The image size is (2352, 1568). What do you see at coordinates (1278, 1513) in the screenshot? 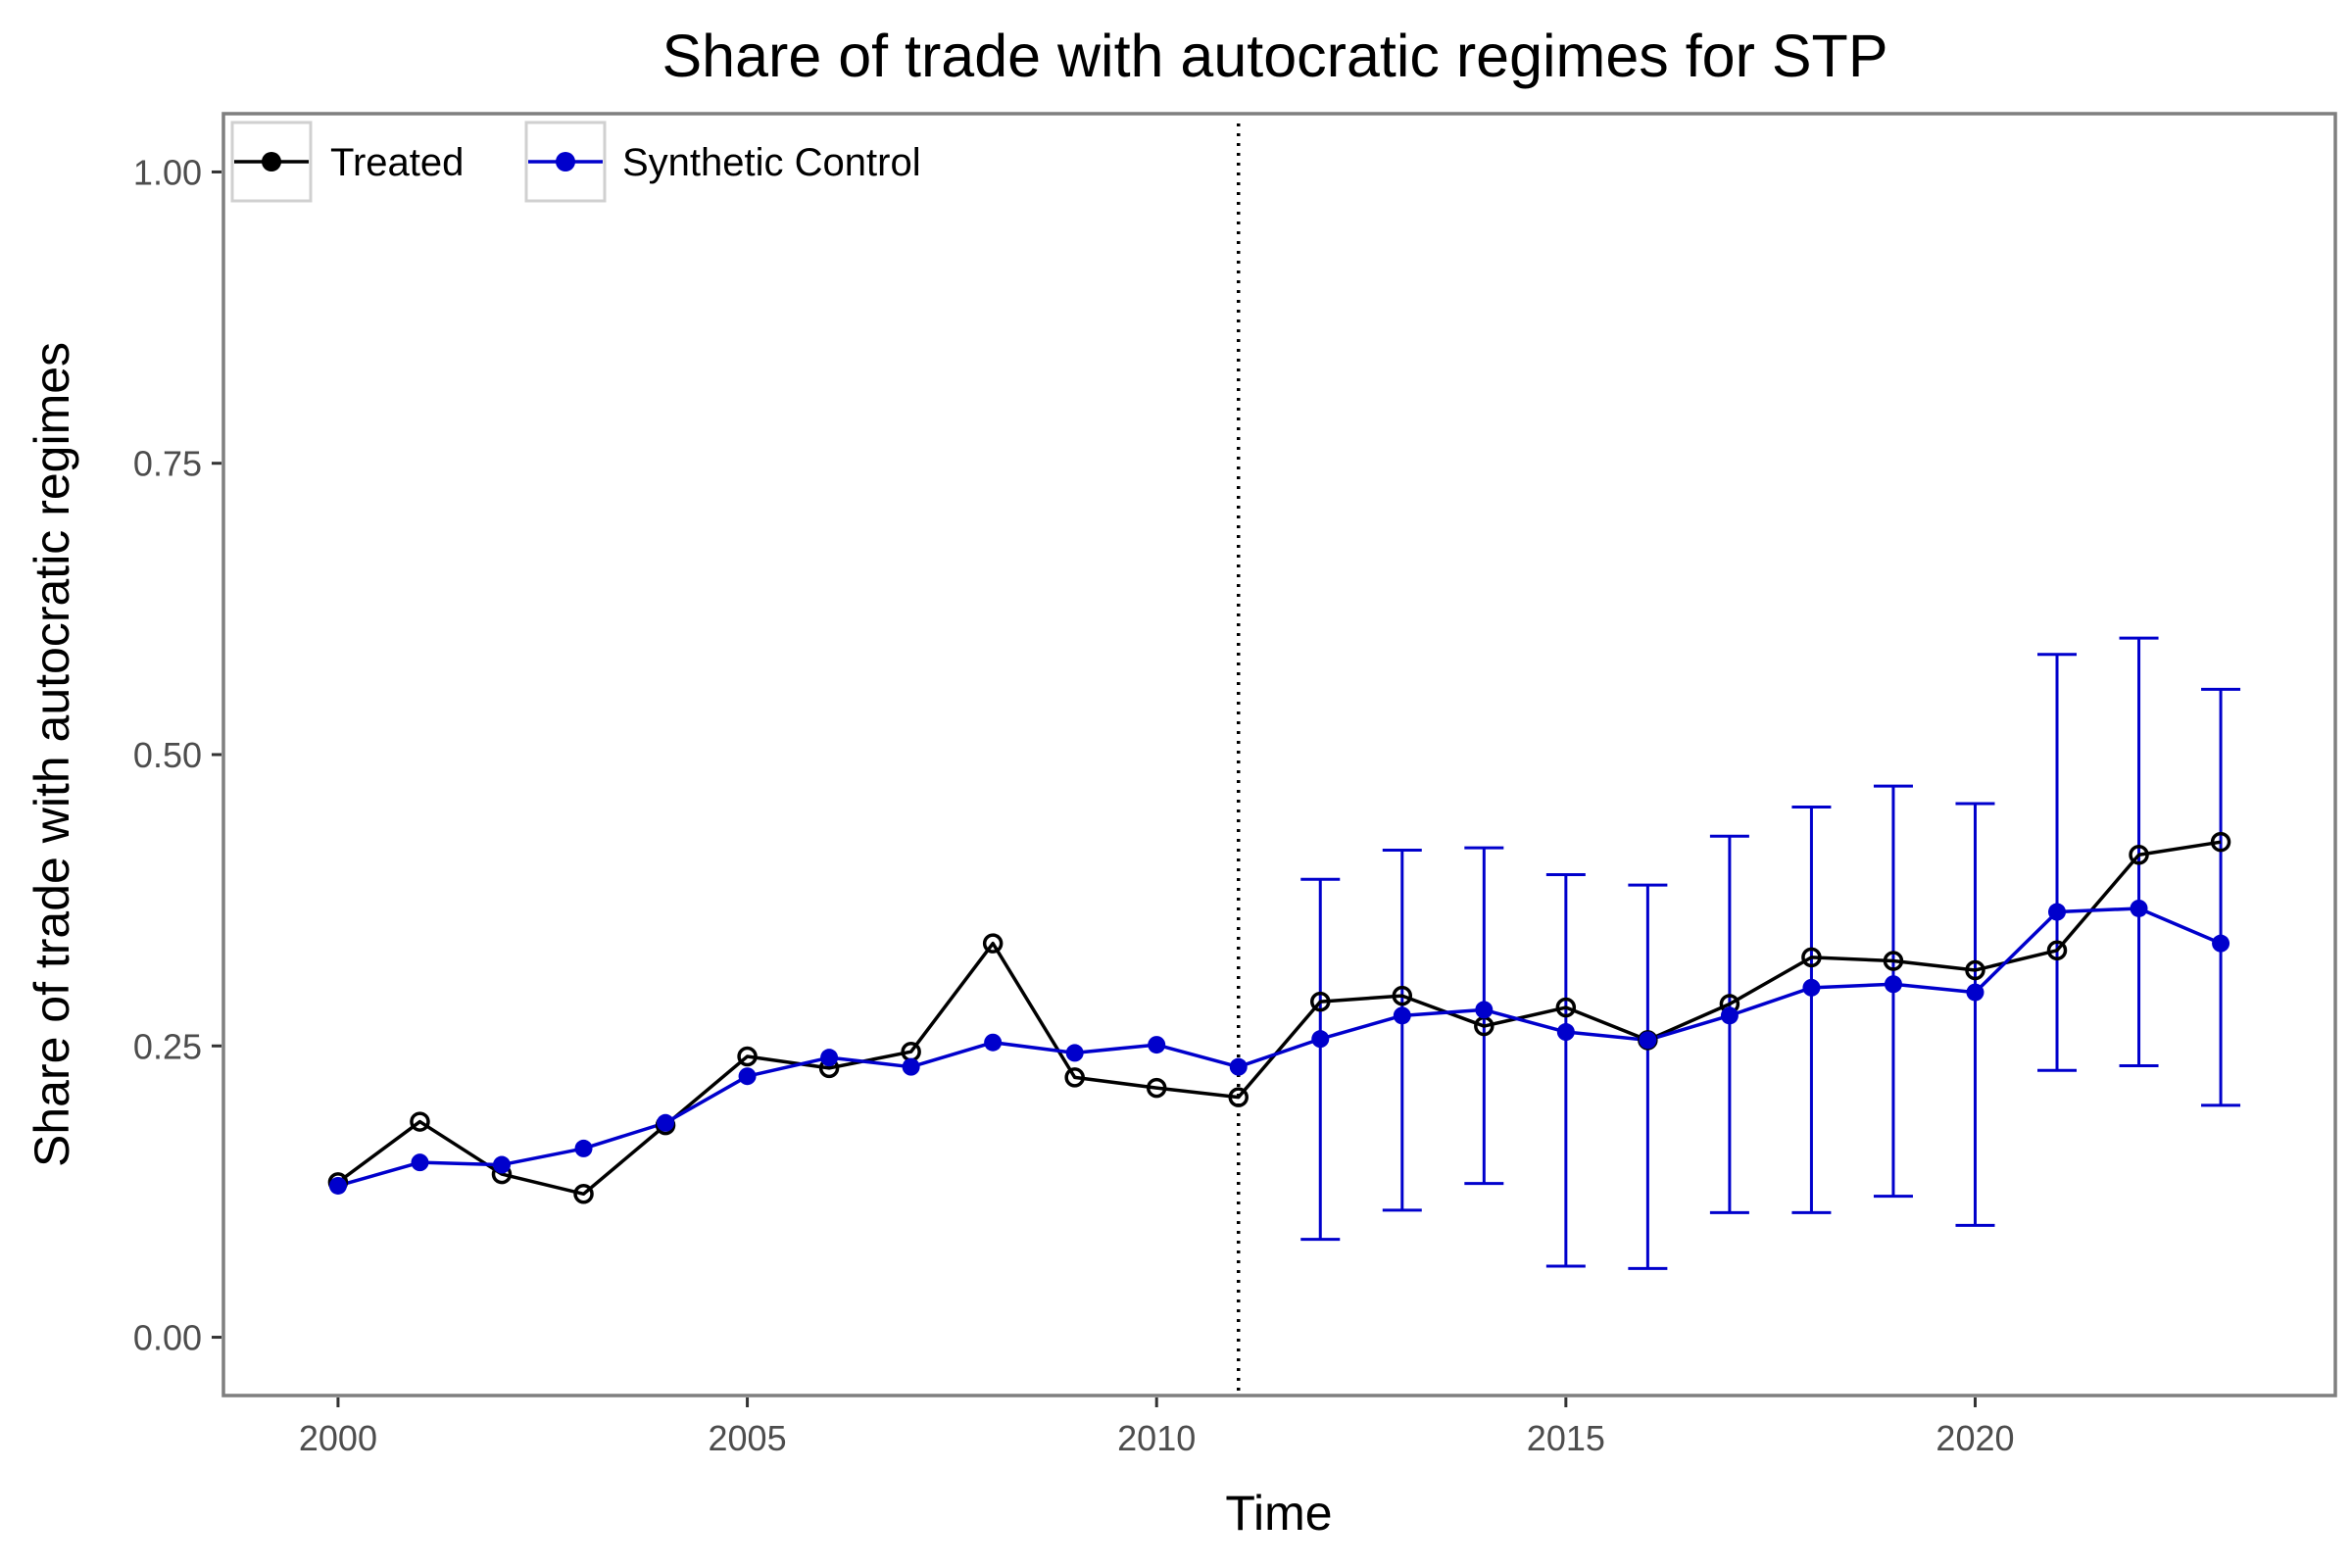
I see `x-axis-title: Time` at bounding box center [1278, 1513].